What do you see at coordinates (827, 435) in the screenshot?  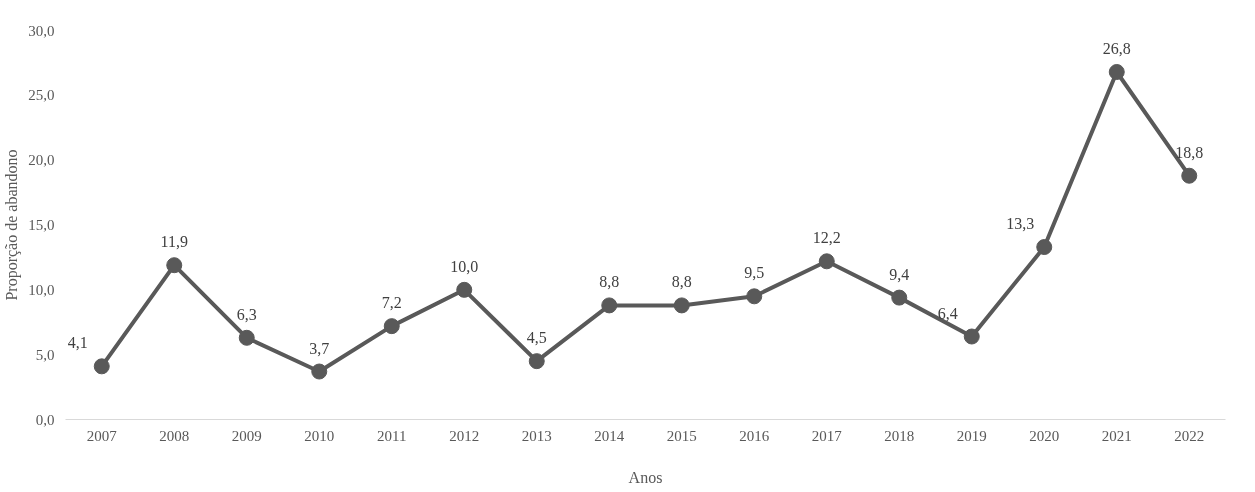 I see `x-tick-label: 2017` at bounding box center [827, 435].